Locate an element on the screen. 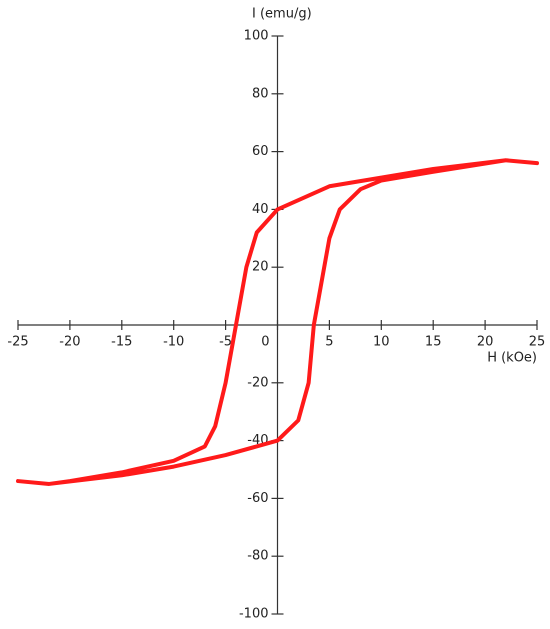 This screenshot has width=550, height=629. x-tick-label: -25 is located at coordinates (17, 342).